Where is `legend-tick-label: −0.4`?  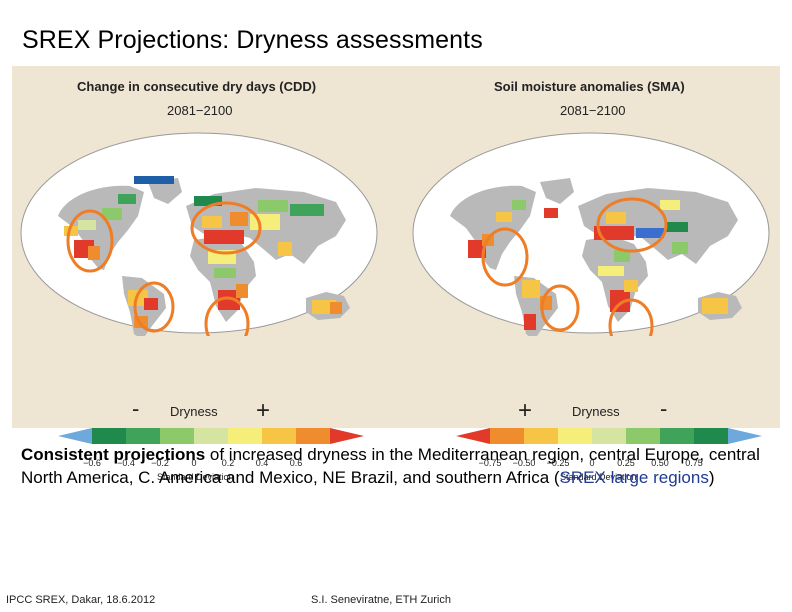 legend-tick-label: −0.4 is located at coordinates (126, 463).